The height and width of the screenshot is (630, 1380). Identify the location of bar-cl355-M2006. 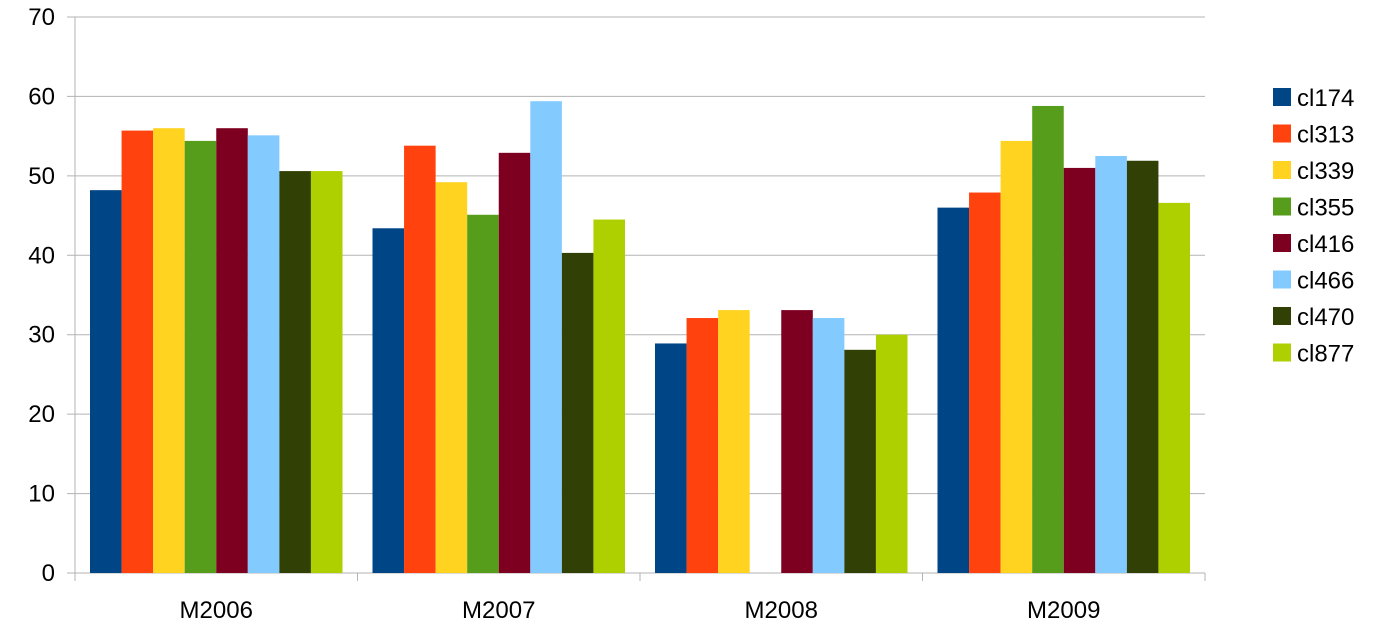
(200, 356).